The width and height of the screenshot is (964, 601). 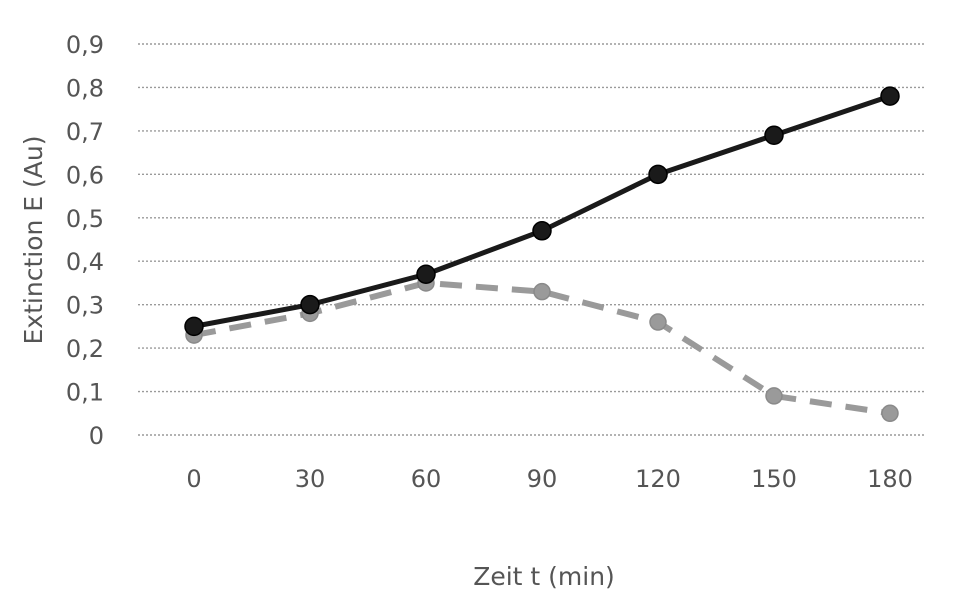 I want to click on y-tick-label: 0, so click(x=96, y=436).